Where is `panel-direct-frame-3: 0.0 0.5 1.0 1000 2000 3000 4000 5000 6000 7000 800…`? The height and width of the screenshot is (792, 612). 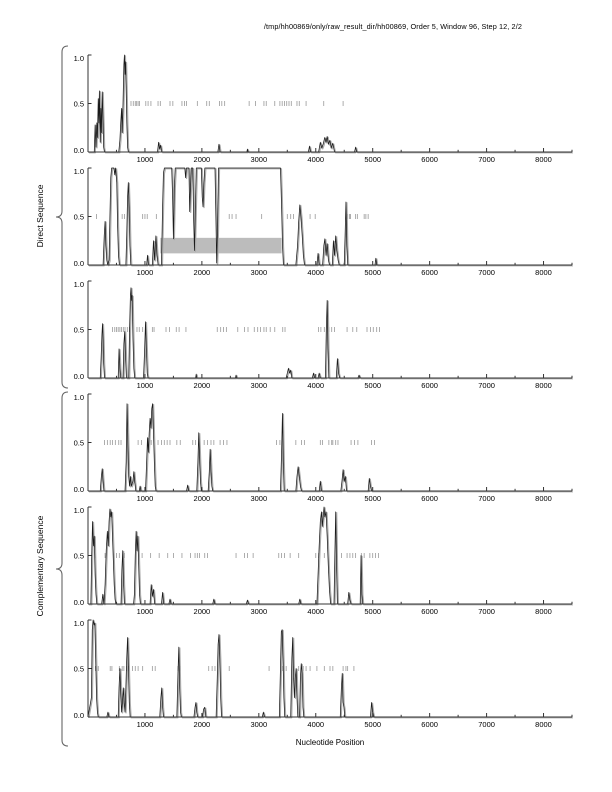 panel-direct-frame-3: 0.0 0.5 1.0 1000 2000 3000 4000 5000 6000 7000 800… is located at coordinates (323, 335).